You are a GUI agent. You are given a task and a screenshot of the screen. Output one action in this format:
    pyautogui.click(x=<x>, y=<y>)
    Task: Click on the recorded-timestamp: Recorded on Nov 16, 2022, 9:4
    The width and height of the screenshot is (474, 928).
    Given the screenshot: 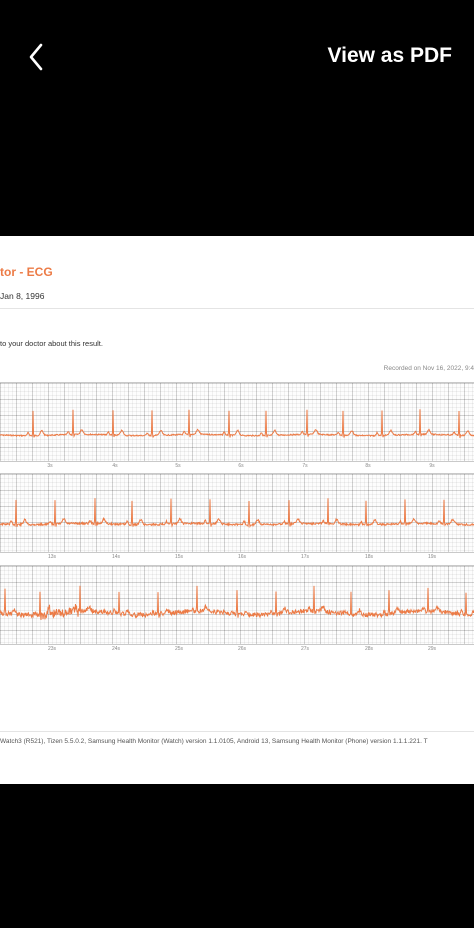 What is the action you would take?
    pyautogui.click(x=428, y=368)
    